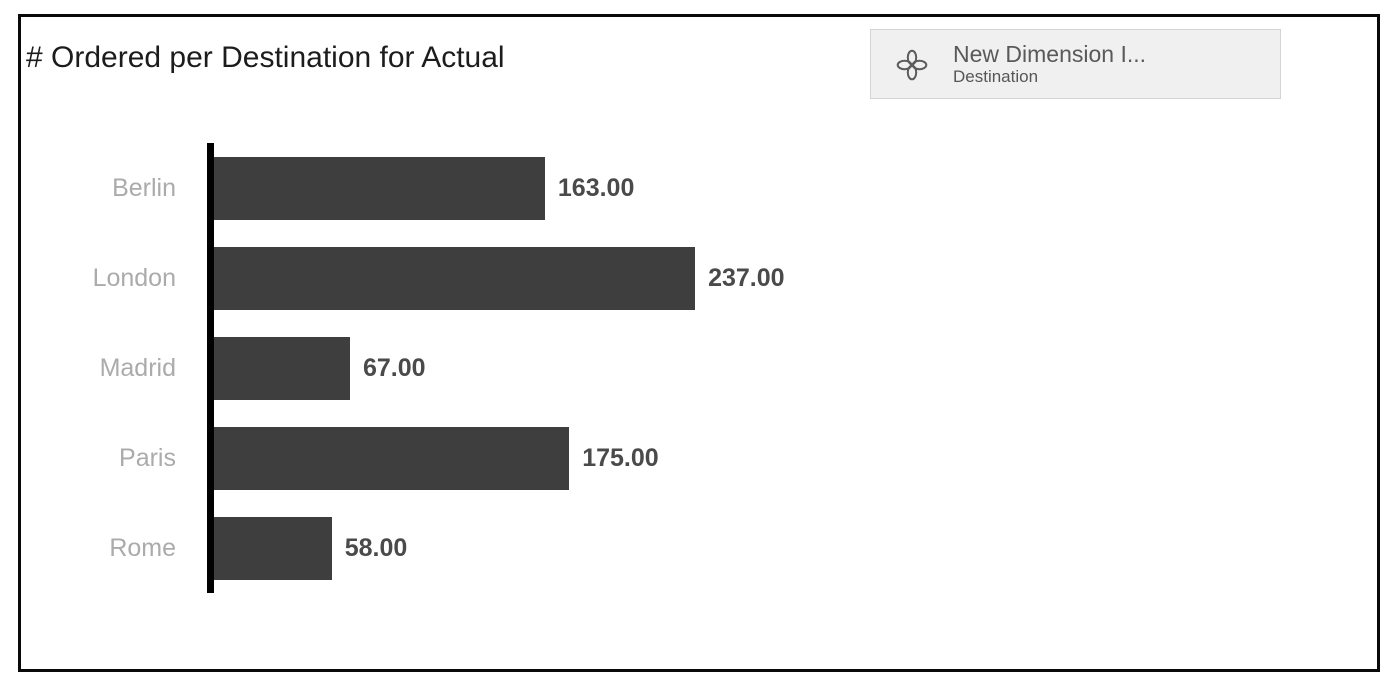 The image size is (1397, 690). What do you see at coordinates (134, 277) in the screenshot?
I see `category-label: London` at bounding box center [134, 277].